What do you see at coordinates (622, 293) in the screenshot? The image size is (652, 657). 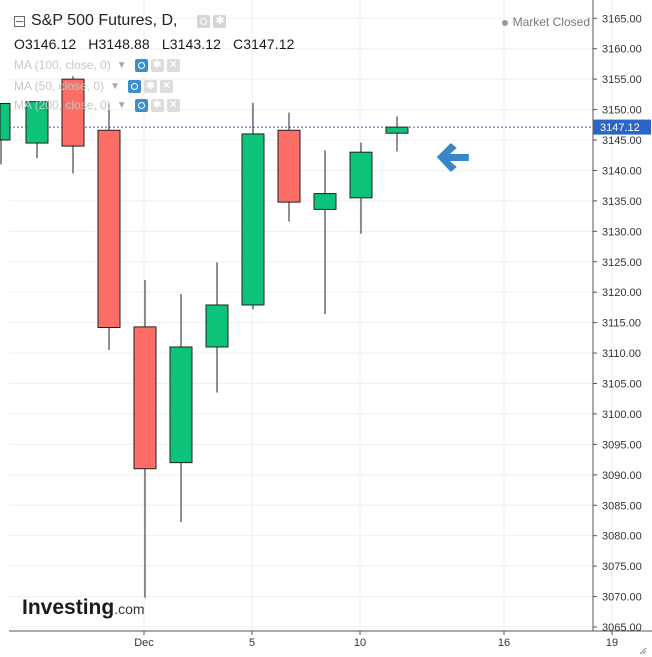 I see `y-tick-label: 3120.00` at bounding box center [622, 293].